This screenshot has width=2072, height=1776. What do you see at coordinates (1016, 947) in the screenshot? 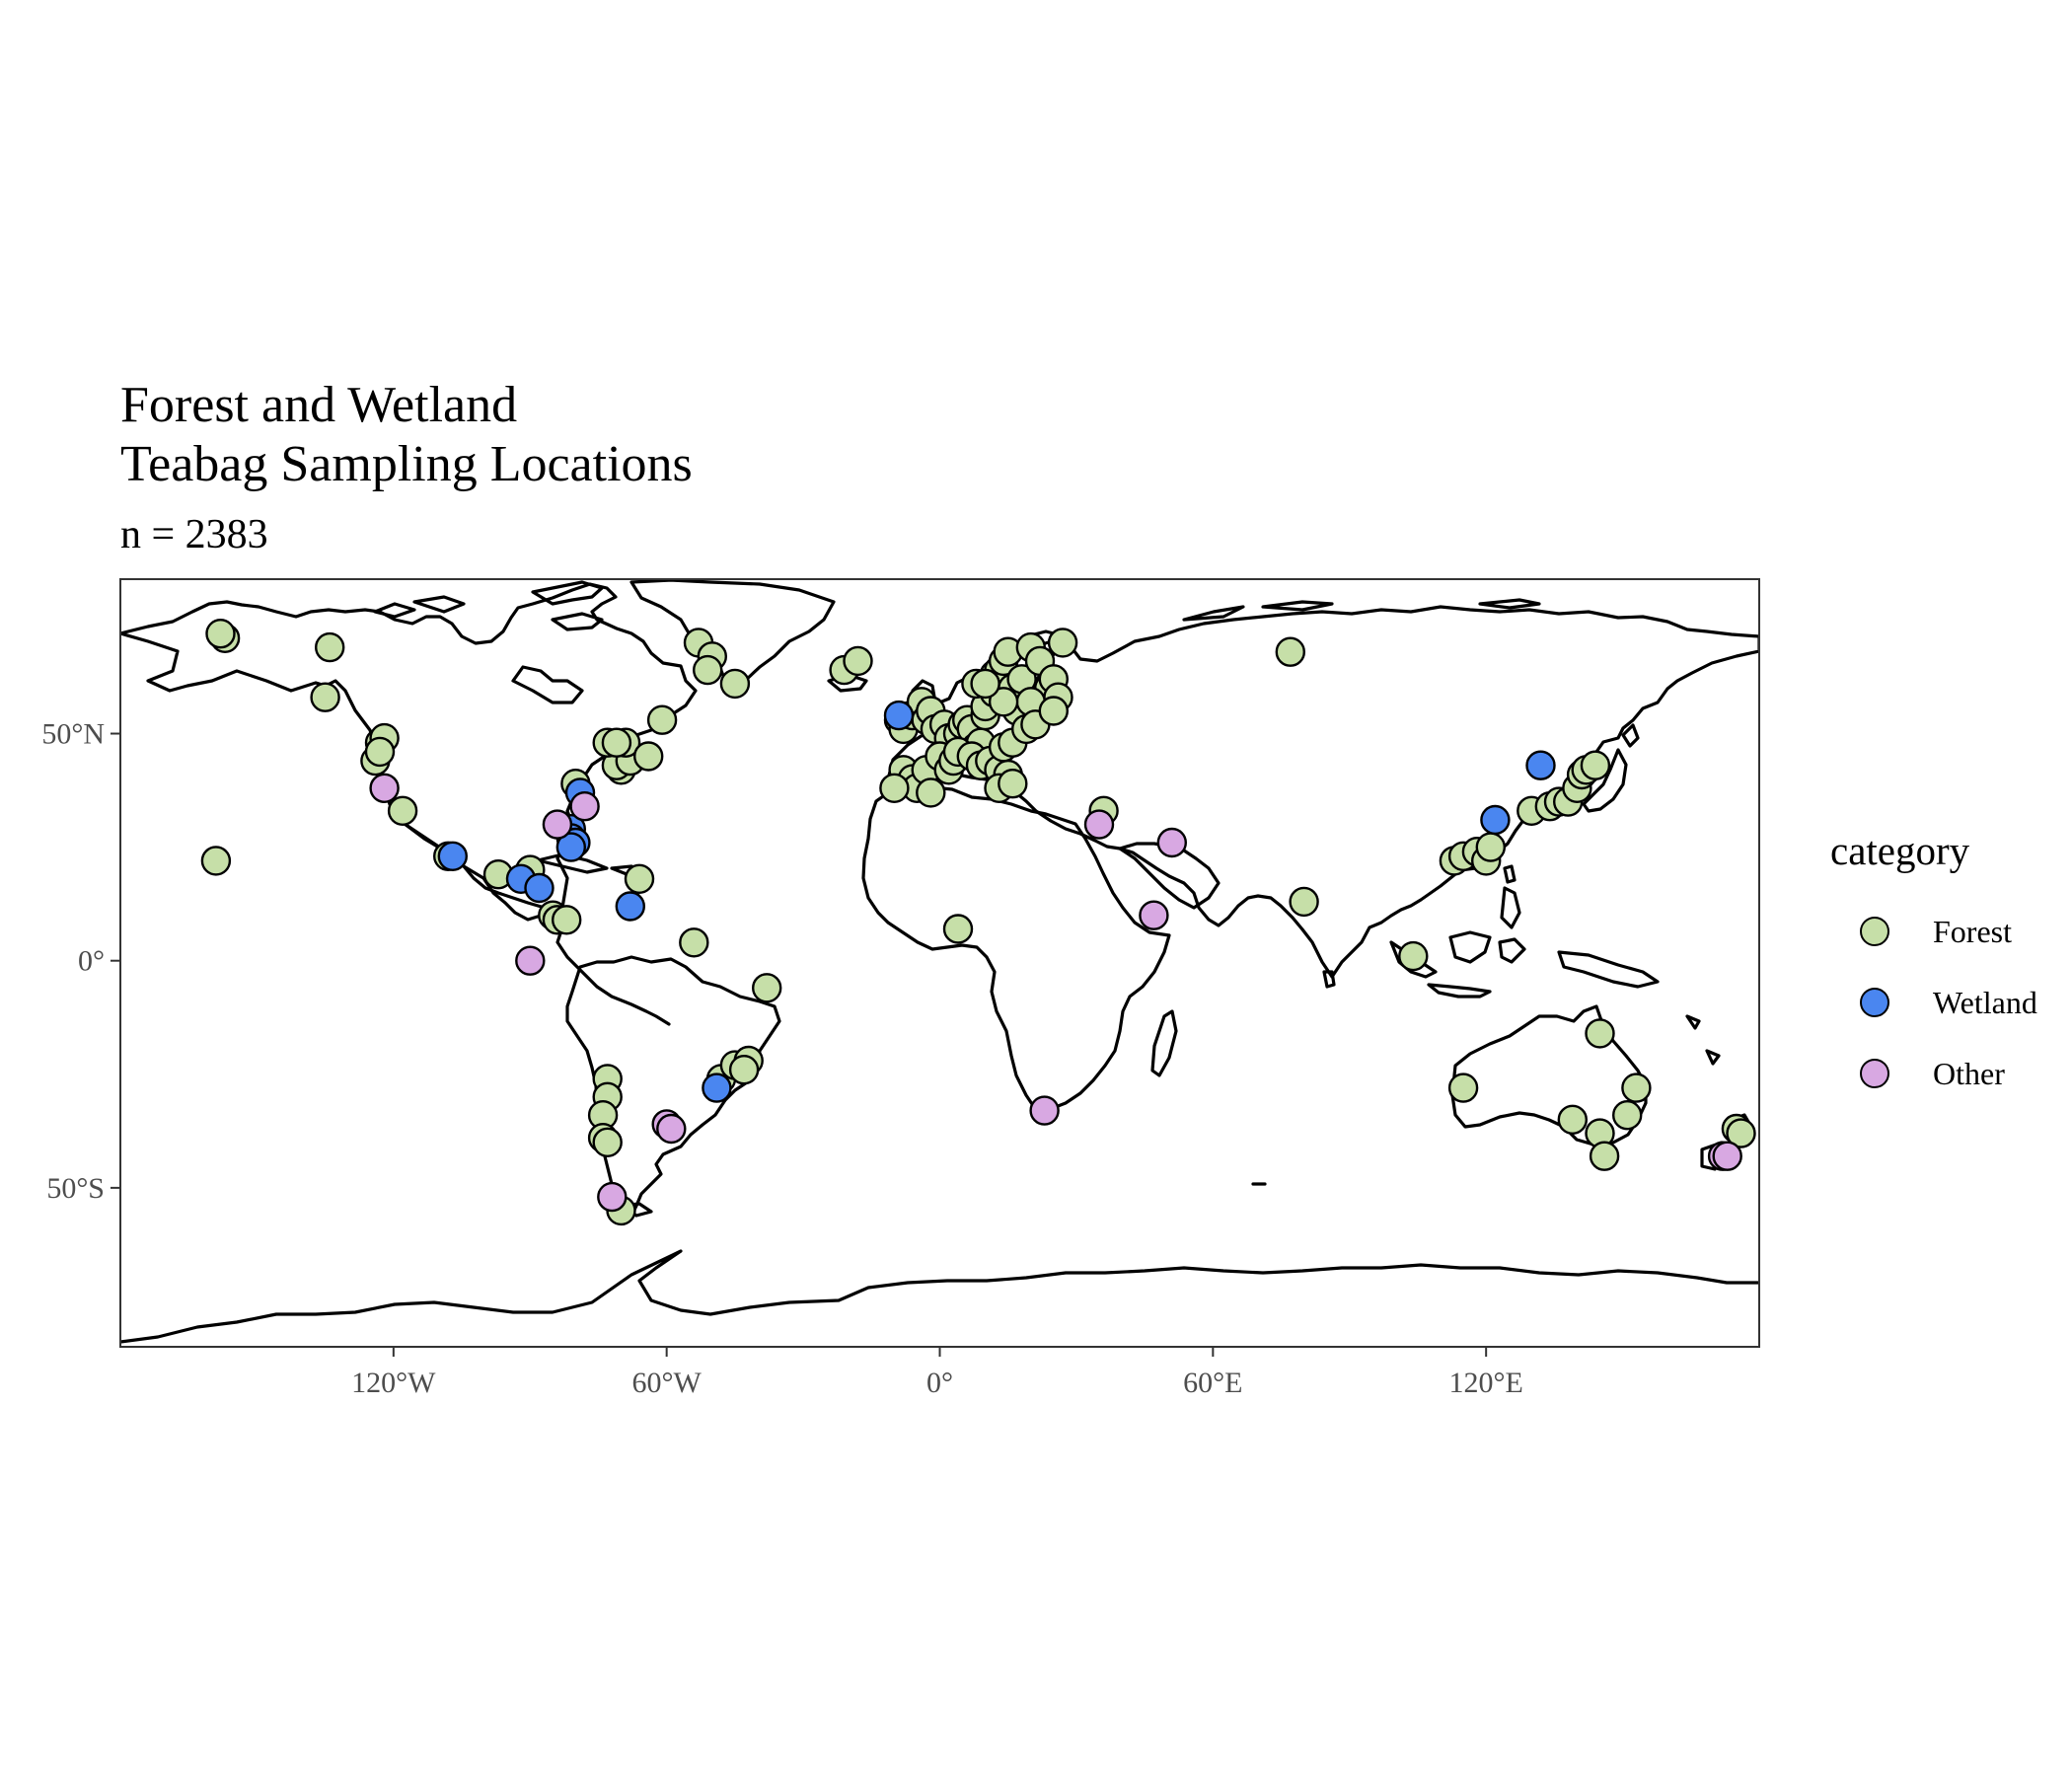
I see `coastline-africa` at bounding box center [1016, 947].